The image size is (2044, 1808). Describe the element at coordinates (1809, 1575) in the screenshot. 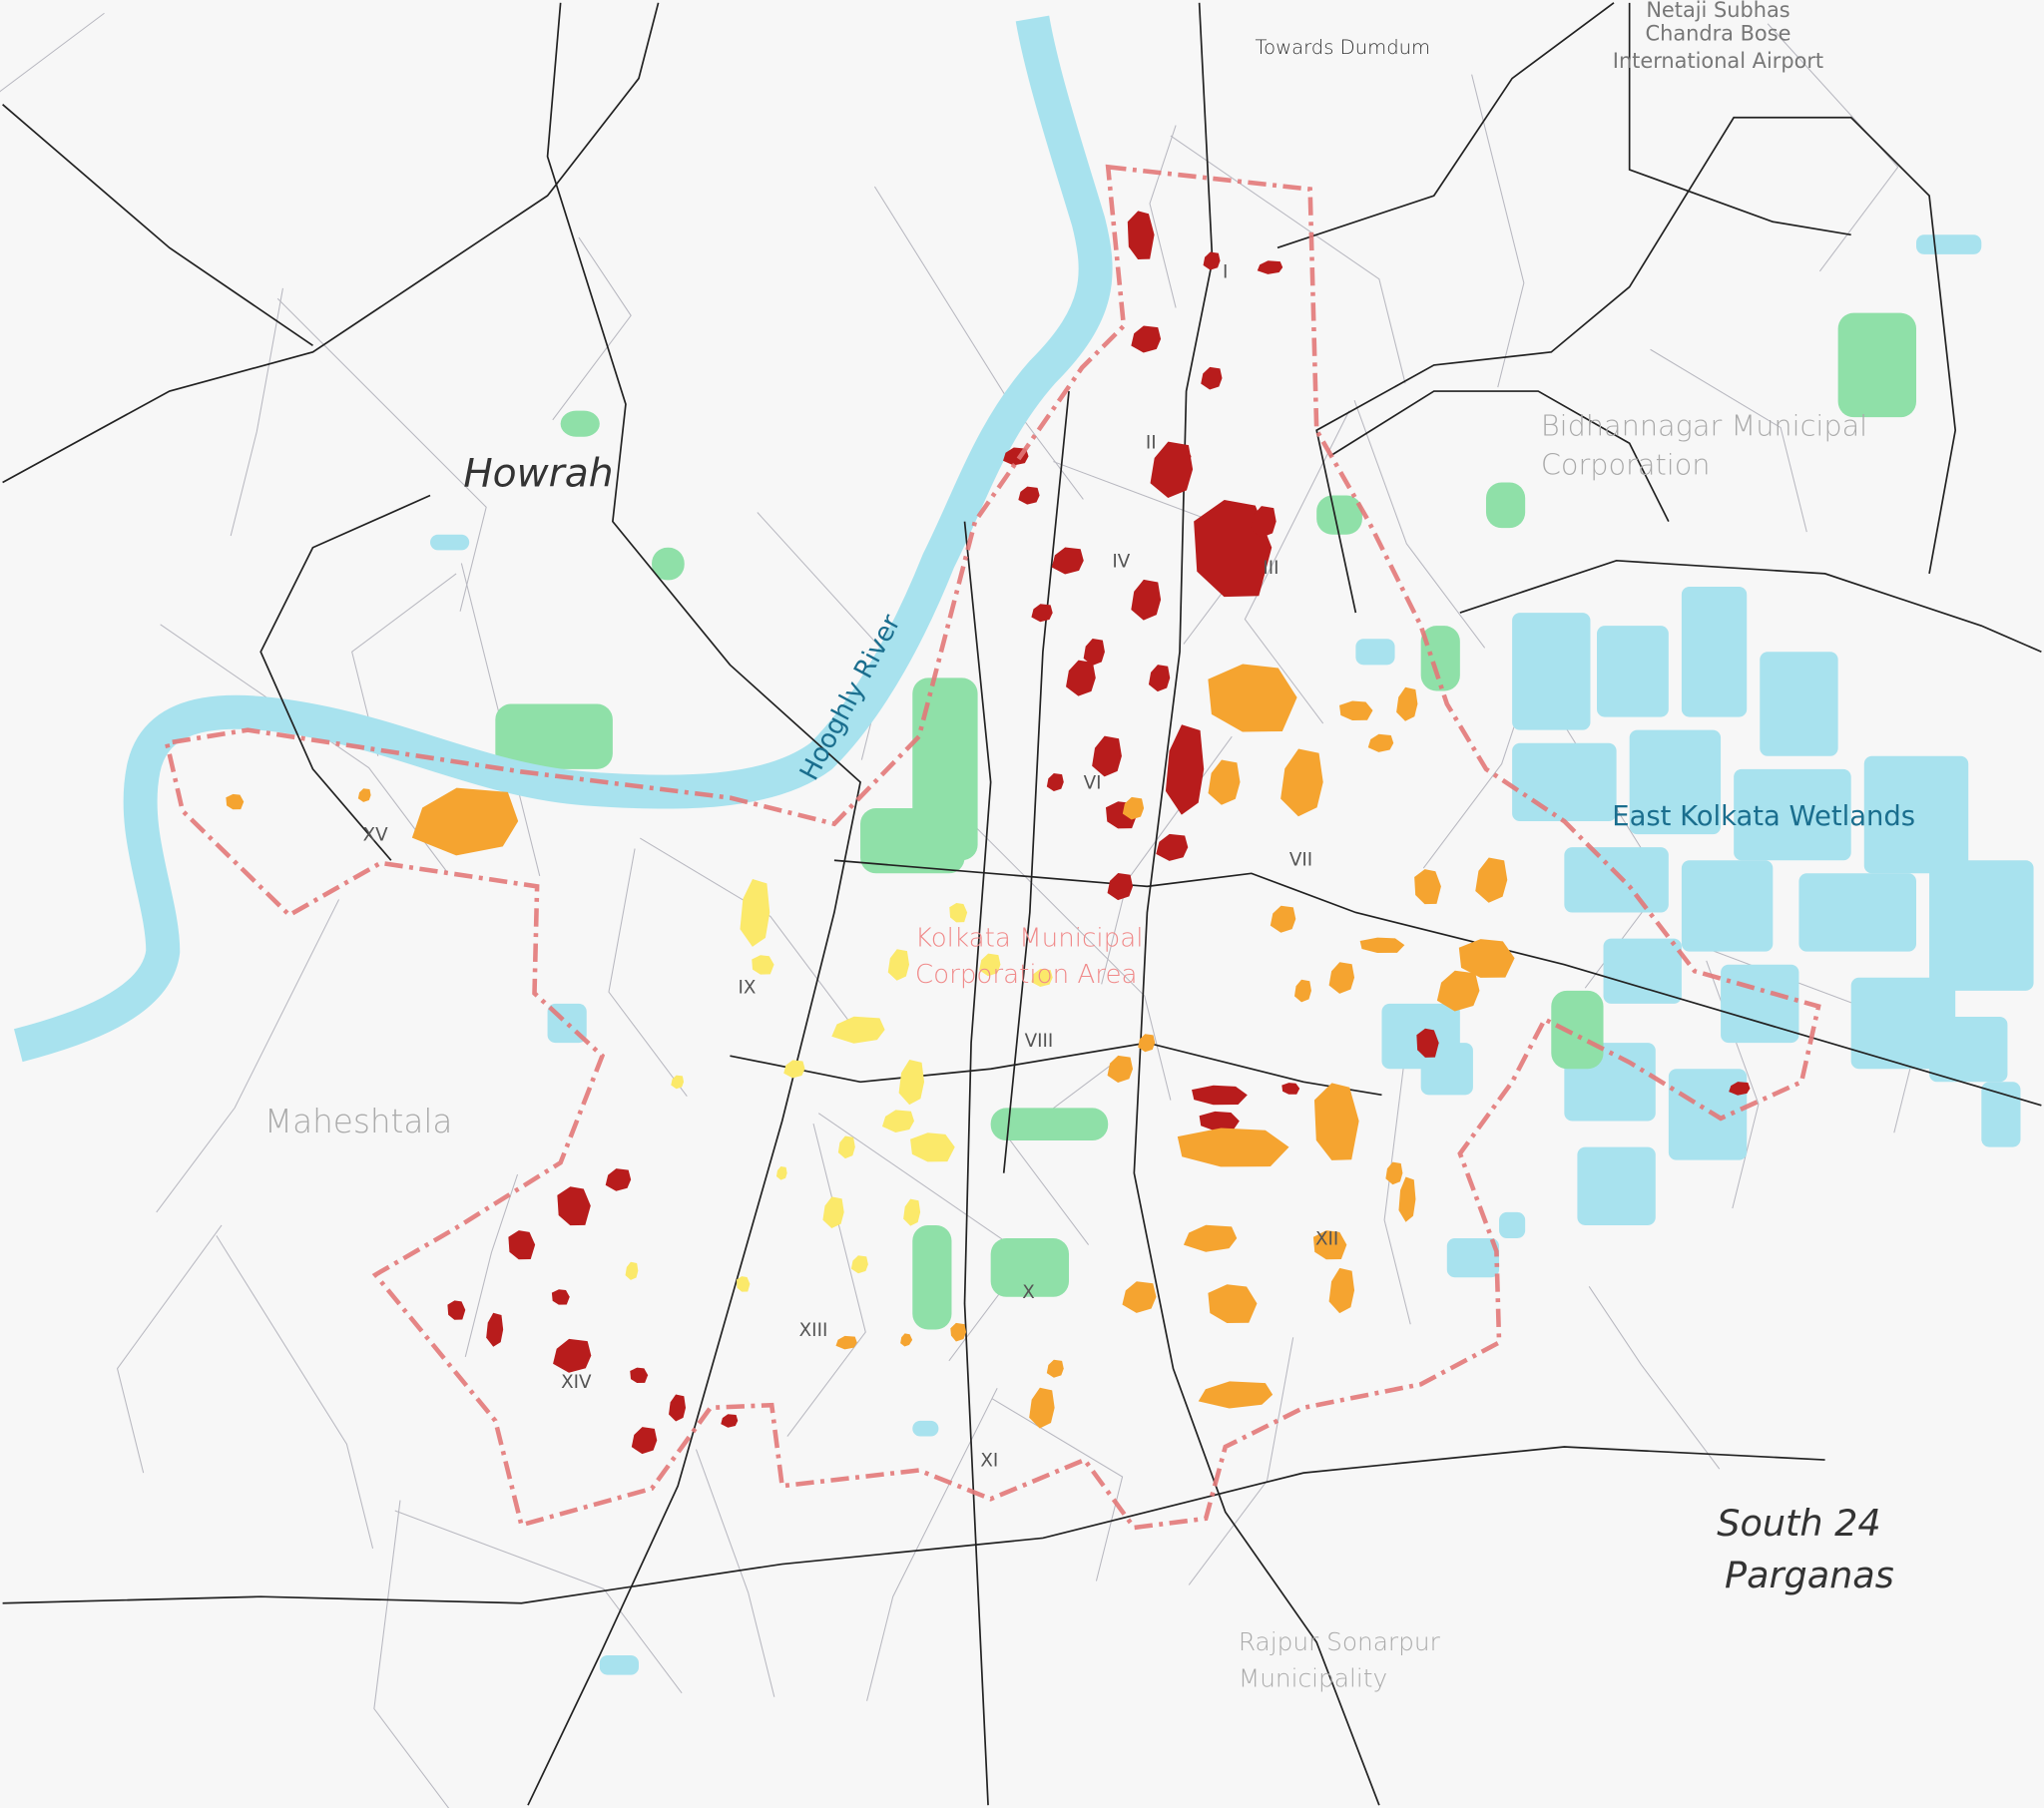

I see `label-south24-2: Parganas` at that location.